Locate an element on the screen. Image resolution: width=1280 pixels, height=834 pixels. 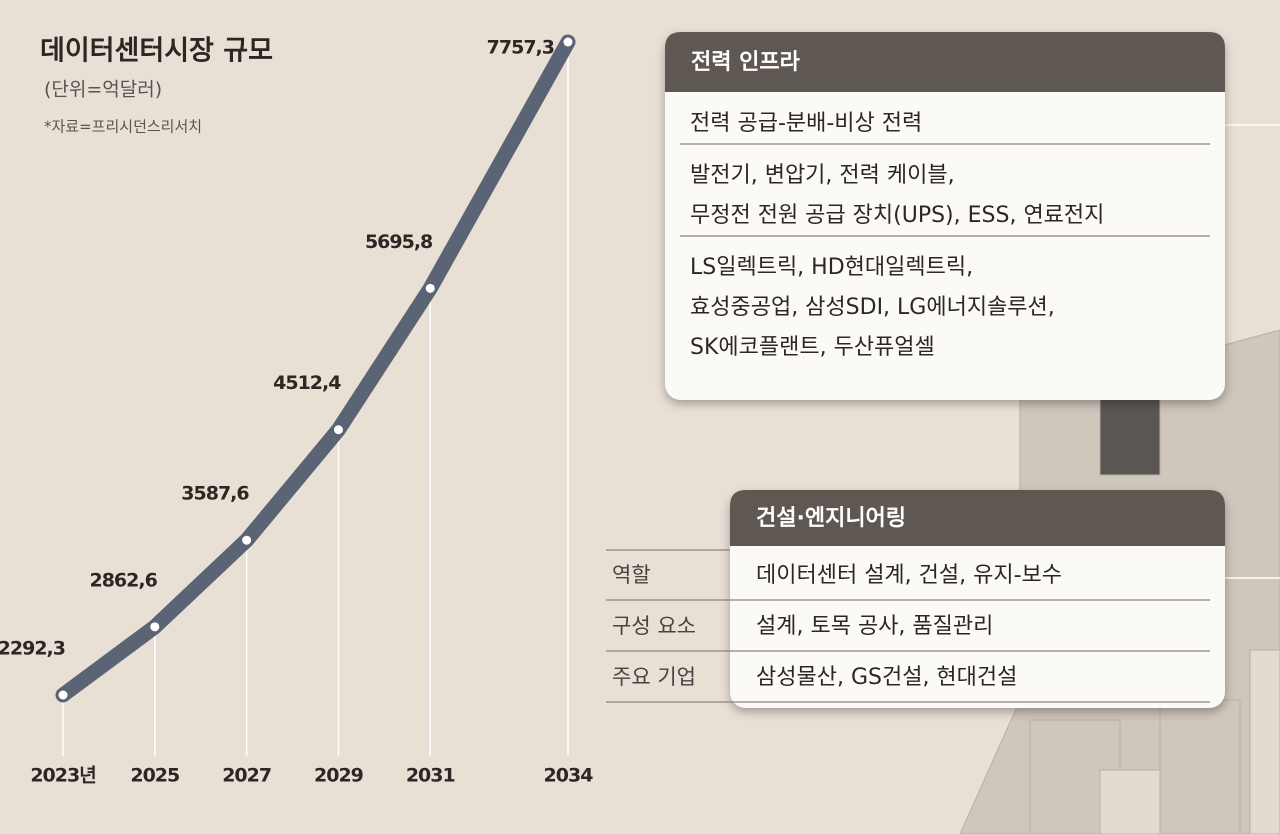
panel-text: 데이터센터 설계, 건설, 유지-보수 is located at coordinates (909, 575).